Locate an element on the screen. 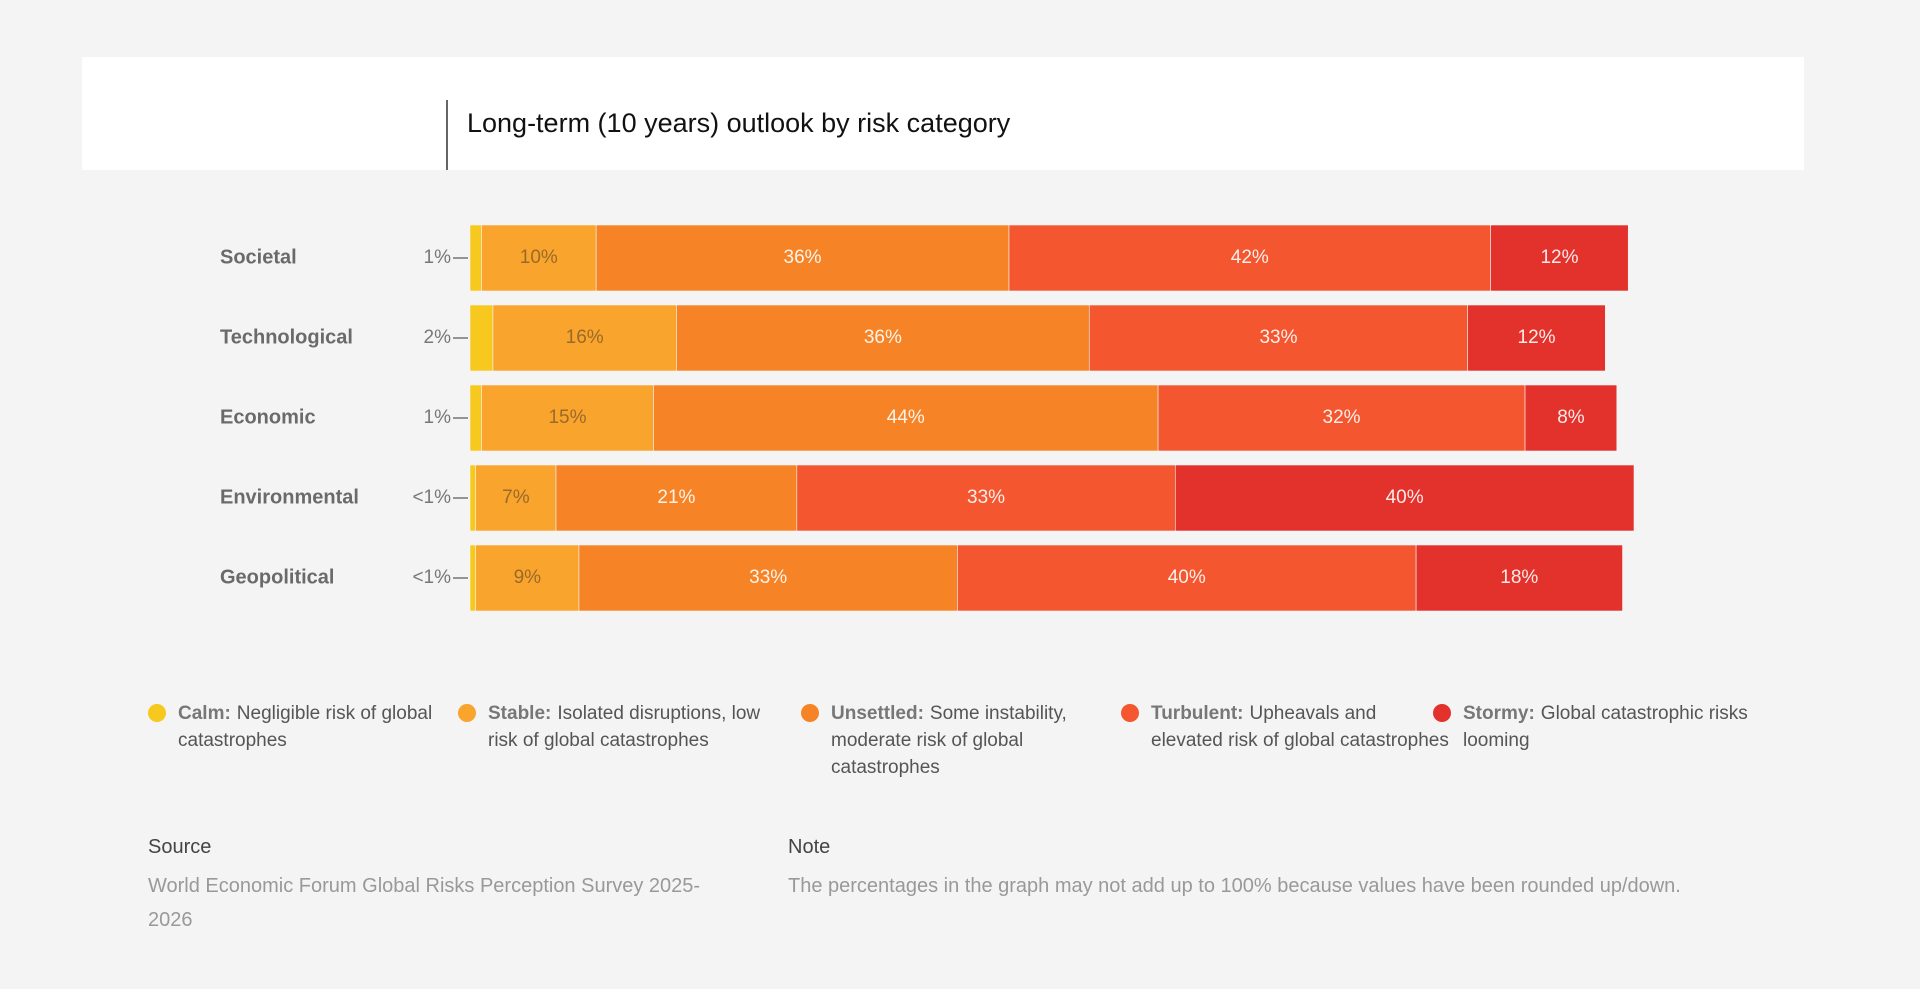  value-label: 15% is located at coordinates (567, 417).